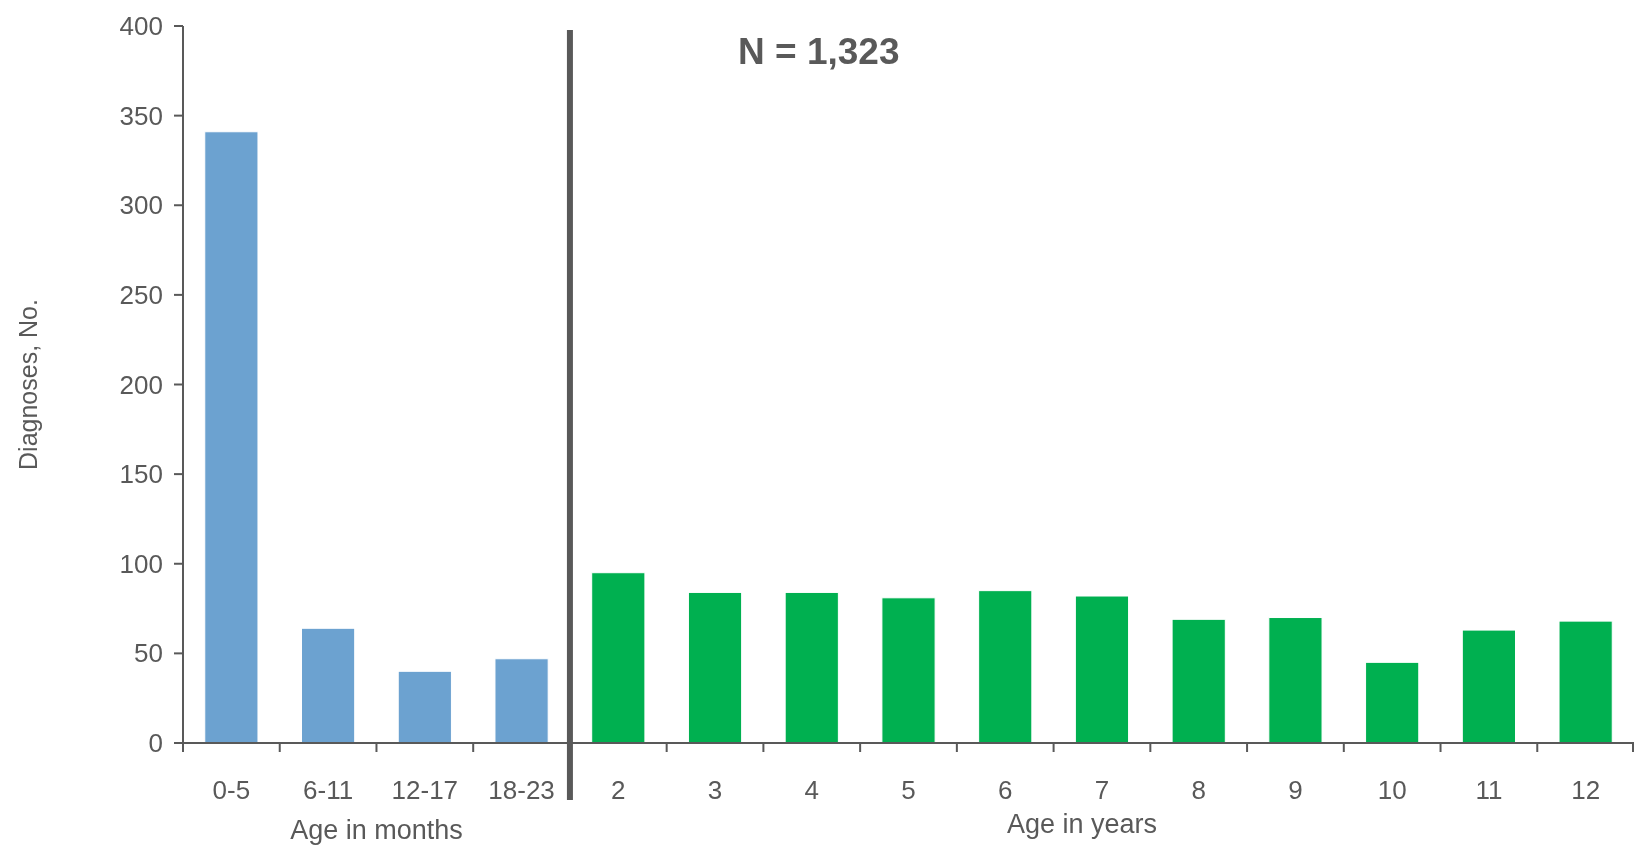 This screenshot has width=1634, height=857. Describe the element at coordinates (141, 26) in the screenshot. I see `y-tick-label: 400` at that location.